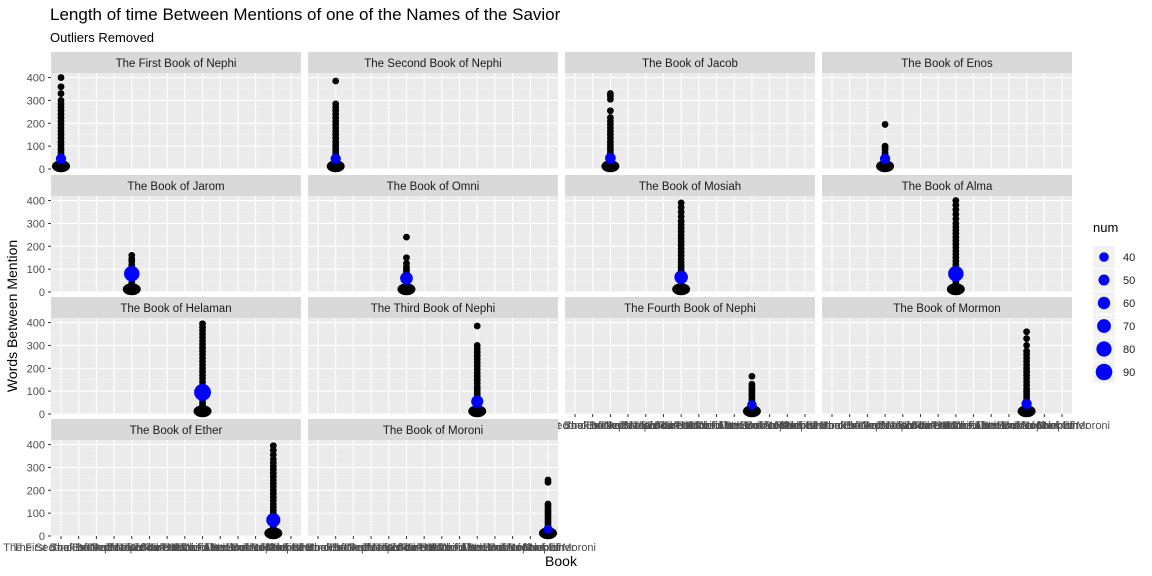  I want to click on facet-panel: The Third Book of Nephi, so click(433, 357).